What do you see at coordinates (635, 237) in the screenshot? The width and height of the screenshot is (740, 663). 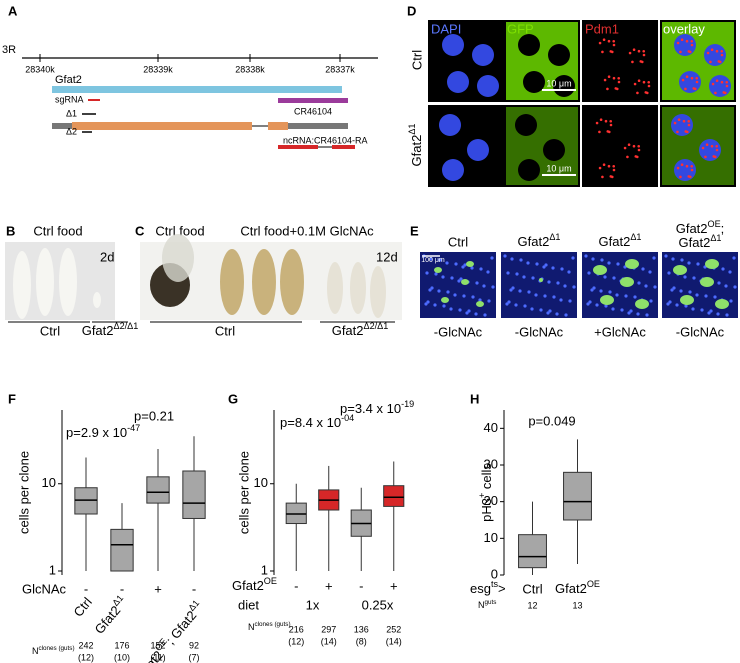 I see `text-part: Δ1` at bounding box center [635, 237].